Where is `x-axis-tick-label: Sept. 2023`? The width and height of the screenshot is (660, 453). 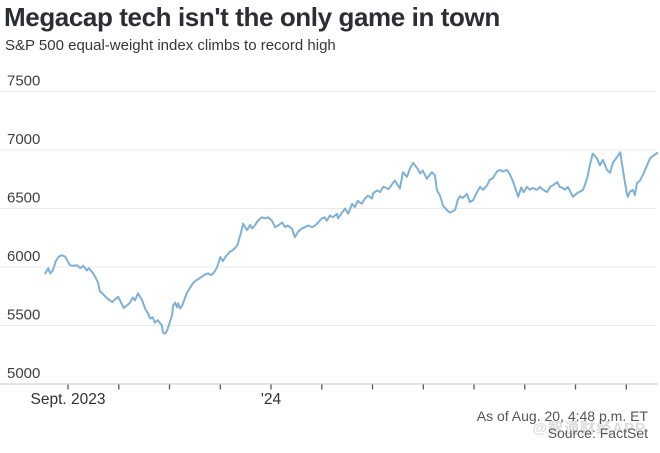
x-axis-tick-label: Sept. 2023 is located at coordinates (68, 399).